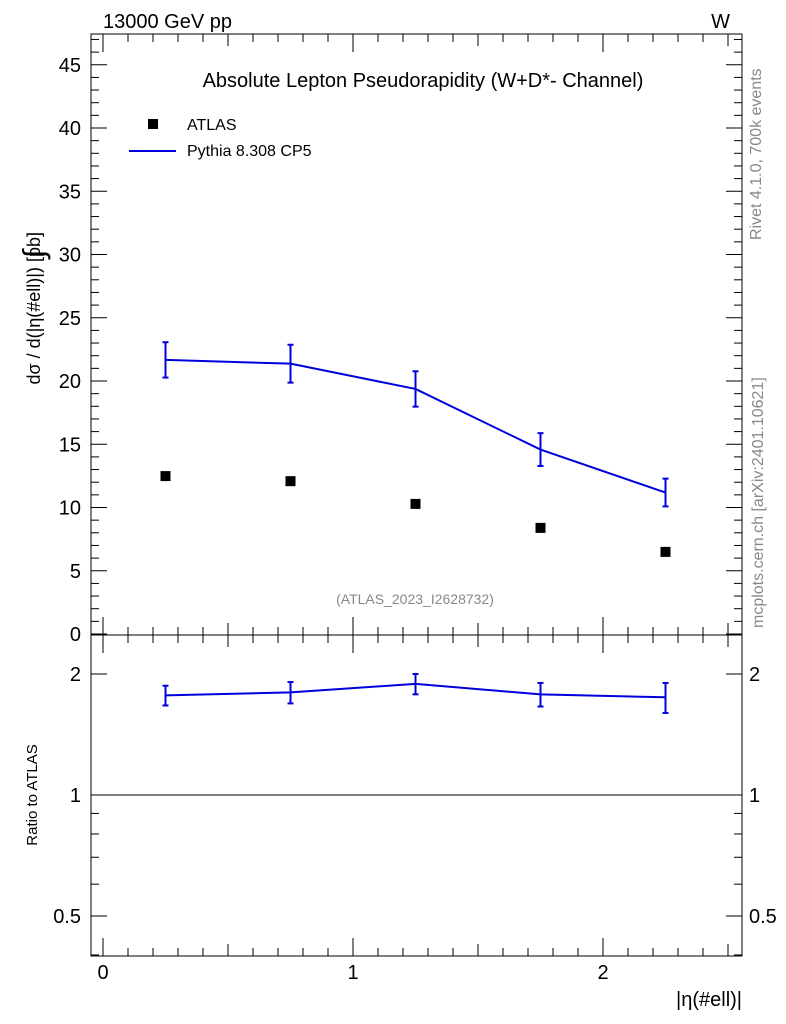 The height and width of the screenshot is (1024, 786). I want to click on ratio-x-tick-label: 0, so click(102, 973).